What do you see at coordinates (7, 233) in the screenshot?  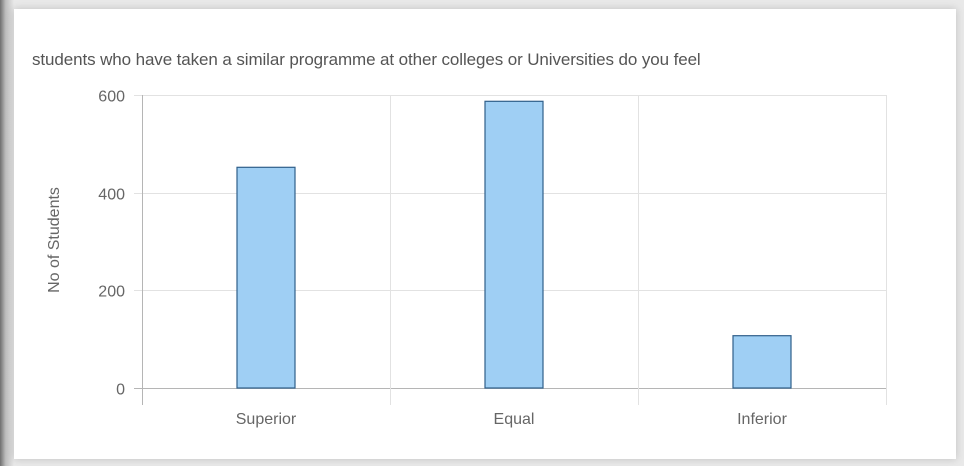 I see `window-edge` at bounding box center [7, 233].